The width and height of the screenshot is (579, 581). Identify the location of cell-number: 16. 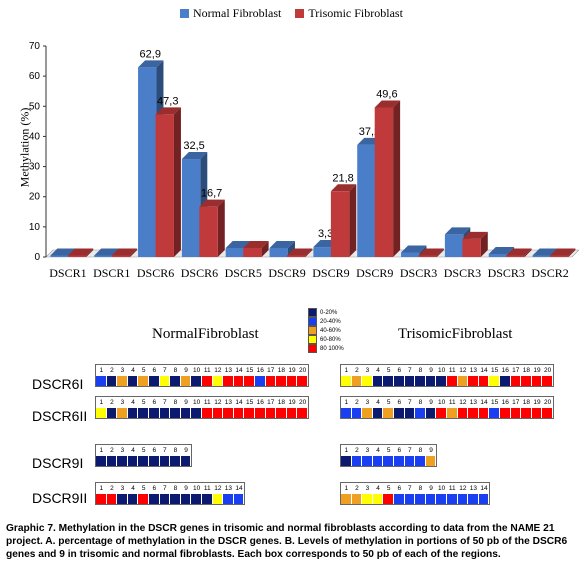
(505, 370).